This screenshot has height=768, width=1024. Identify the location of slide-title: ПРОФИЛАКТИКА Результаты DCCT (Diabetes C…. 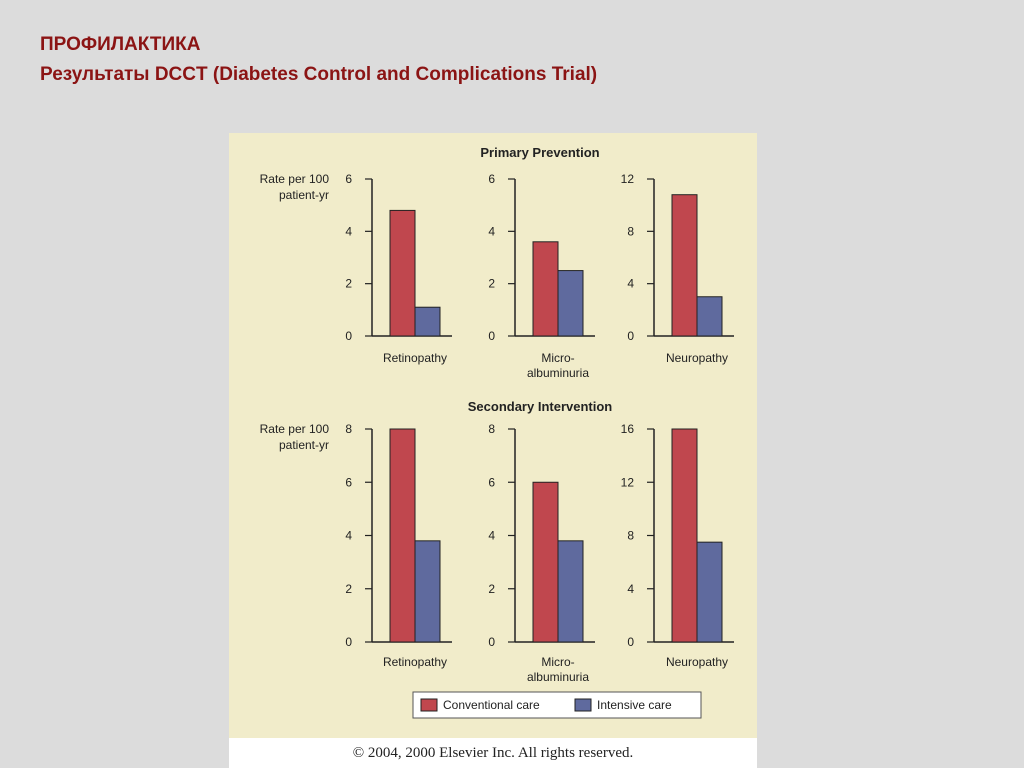
(318, 60).